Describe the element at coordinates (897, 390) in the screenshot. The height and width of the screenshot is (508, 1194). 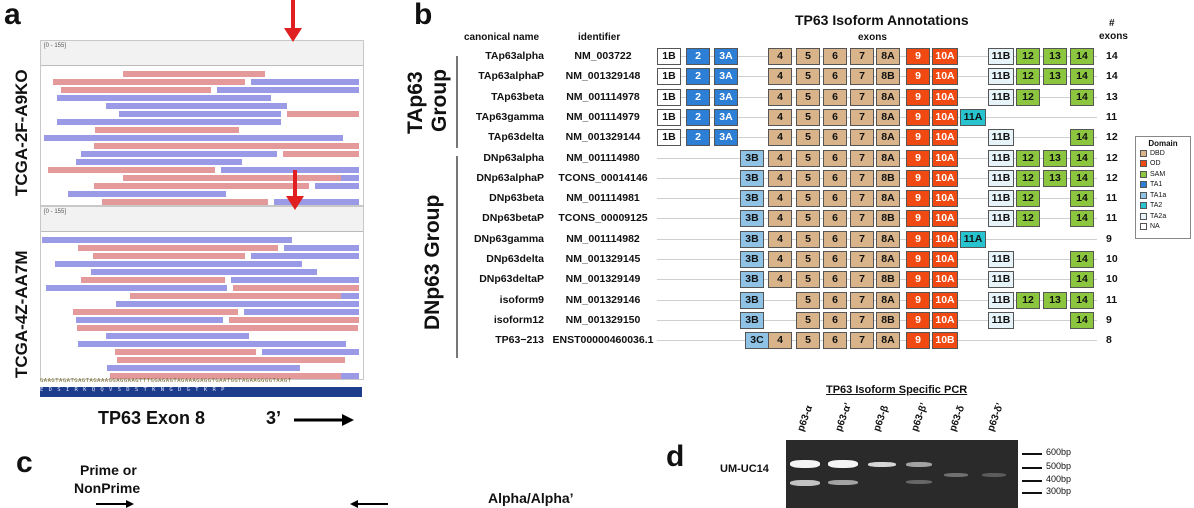
I see `pcr-title: TP63 Isoform Specific PCR` at that location.